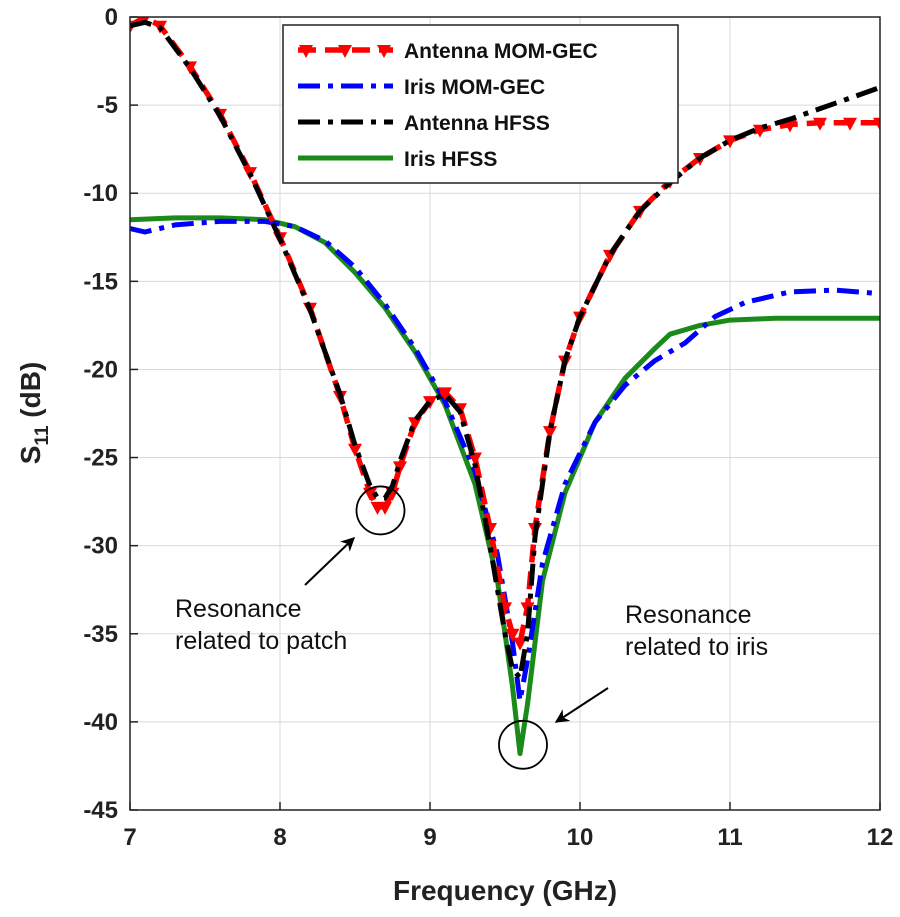 This screenshot has width=900, height=917. I want to click on y-axis-label-main: S, so click(30, 455).